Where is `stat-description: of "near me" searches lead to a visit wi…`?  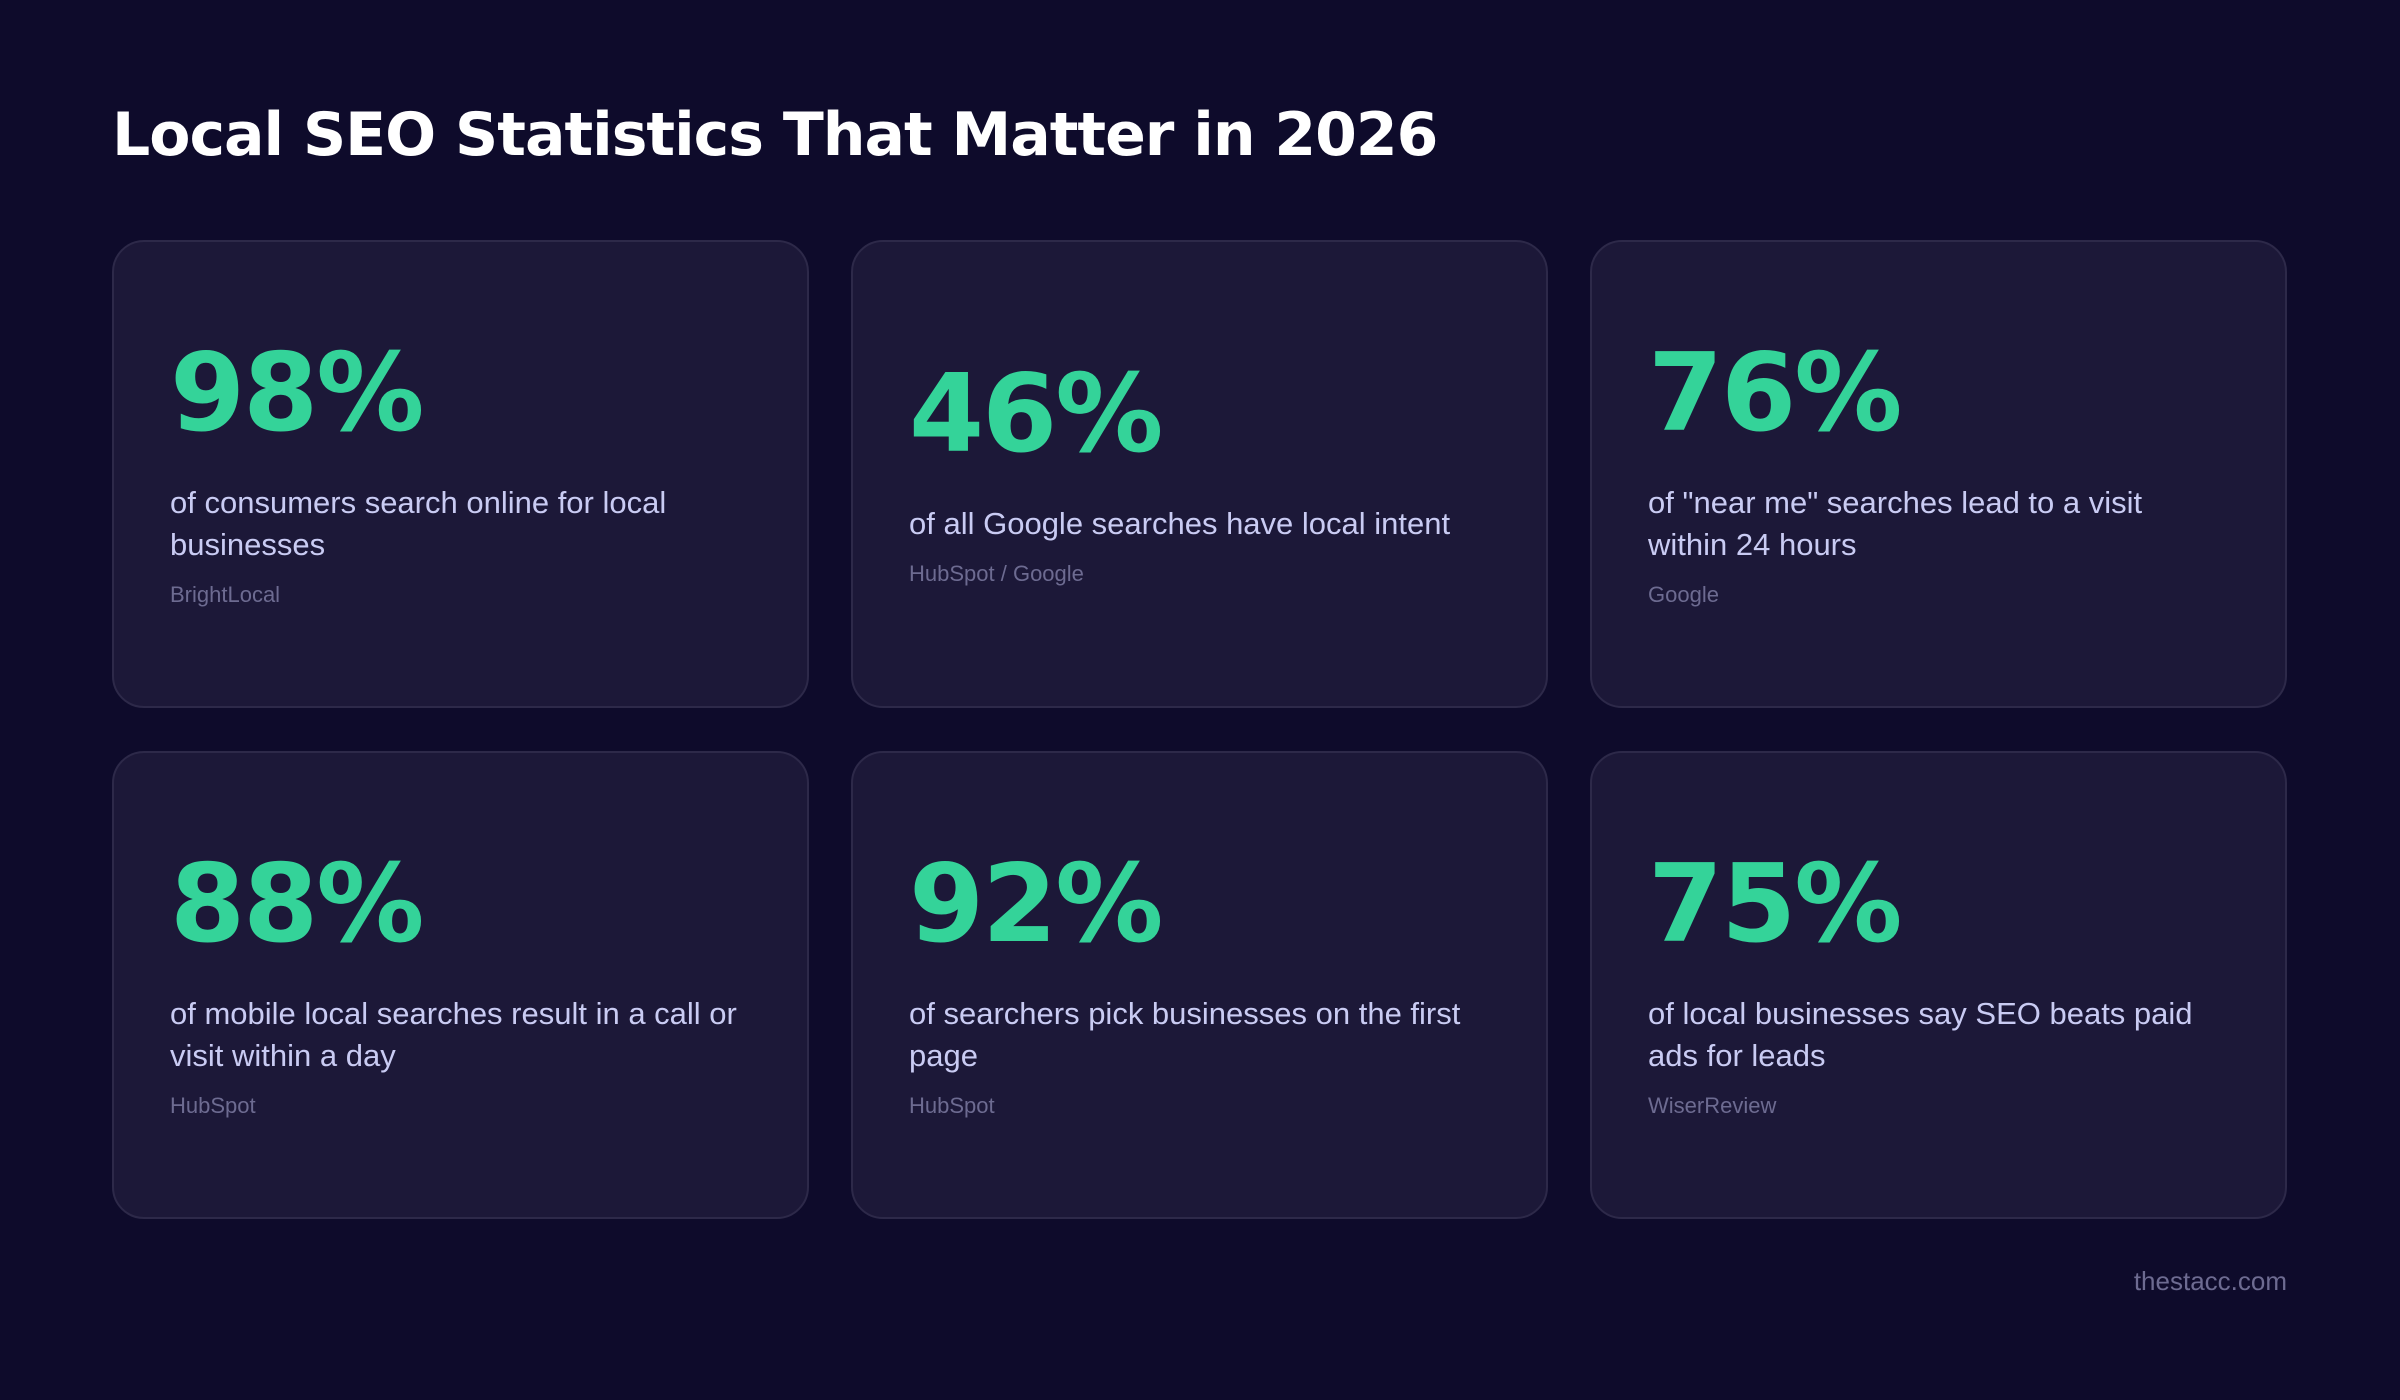
stat-description: of "near me" searches lead to a visit wi… is located at coordinates (1895, 523).